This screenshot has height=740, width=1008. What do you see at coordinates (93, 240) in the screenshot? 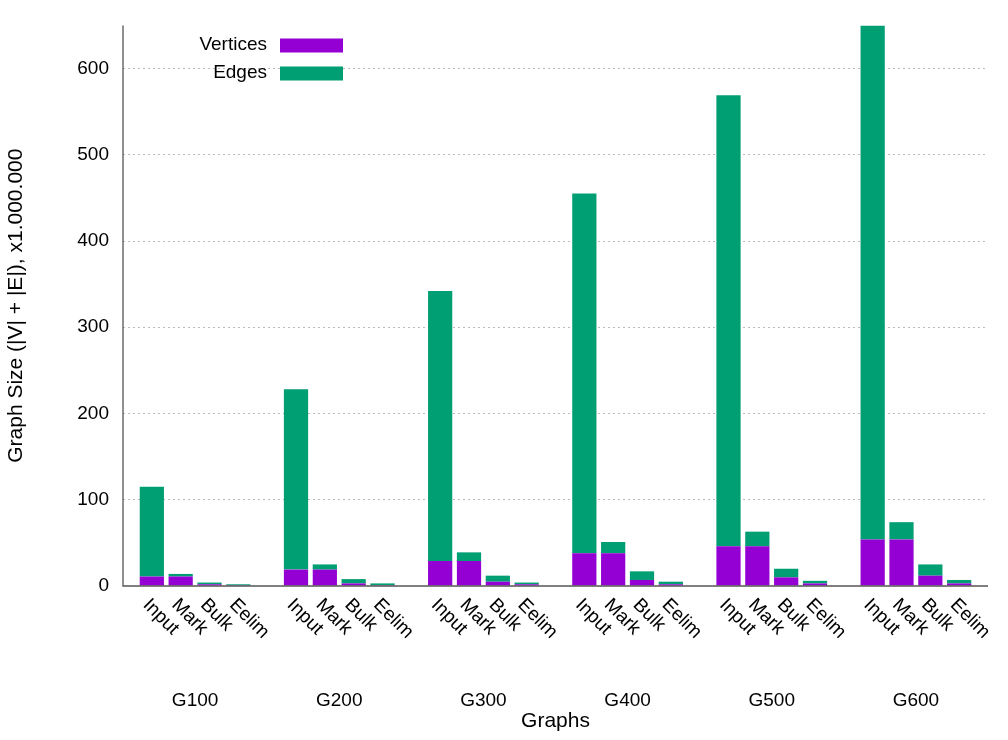
I see `y-tick-label: 400` at bounding box center [93, 240].